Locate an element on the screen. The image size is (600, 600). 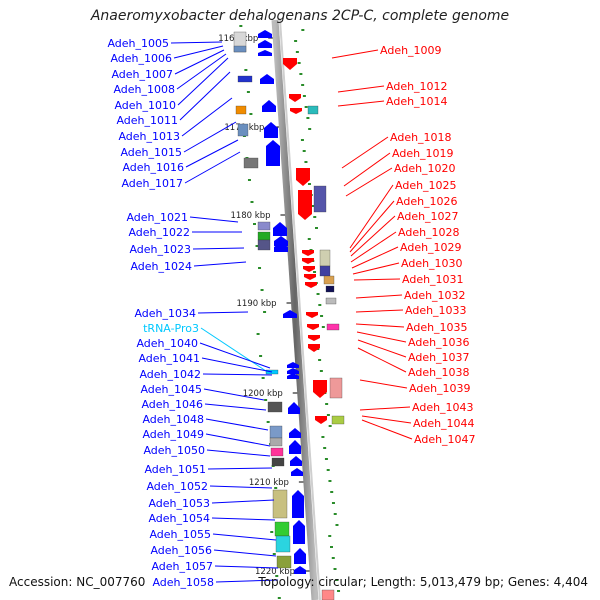
gene-label-right: Adeh_1032 is located at coordinates (435, 295).